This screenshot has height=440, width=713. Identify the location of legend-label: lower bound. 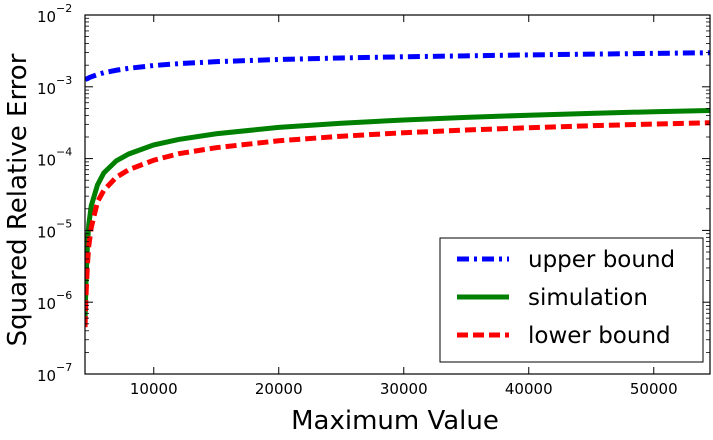
(599, 336).